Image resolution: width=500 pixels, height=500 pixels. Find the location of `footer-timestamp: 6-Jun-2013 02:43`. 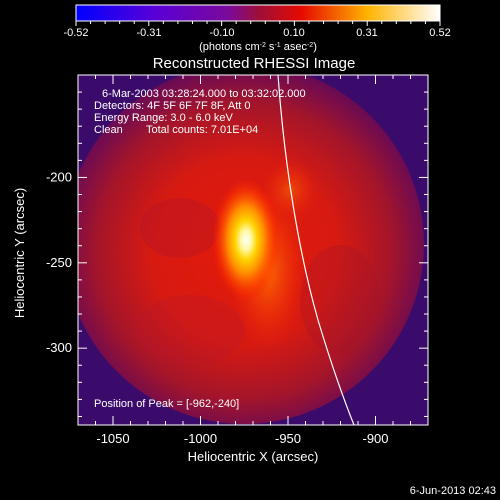

footer-timestamp: 6-Jun-2013 02:43 is located at coordinates (453, 491).